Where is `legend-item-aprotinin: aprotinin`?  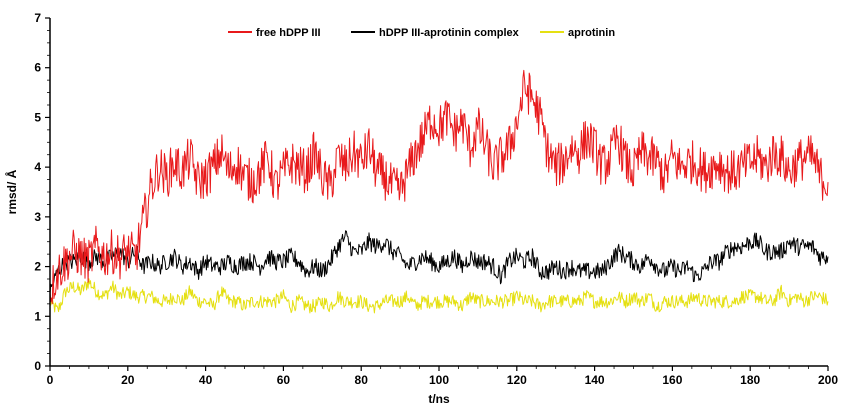 legend-item-aprotinin: aprotinin is located at coordinates (577, 33).